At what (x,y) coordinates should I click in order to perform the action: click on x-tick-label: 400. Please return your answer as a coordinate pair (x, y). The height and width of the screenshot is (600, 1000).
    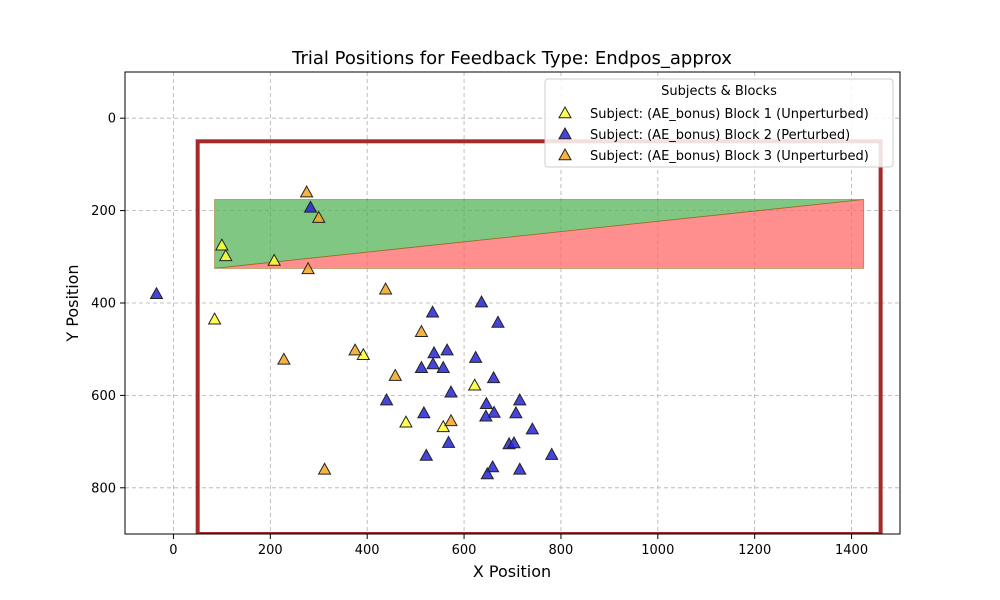
    Looking at the image, I should click on (367, 550).